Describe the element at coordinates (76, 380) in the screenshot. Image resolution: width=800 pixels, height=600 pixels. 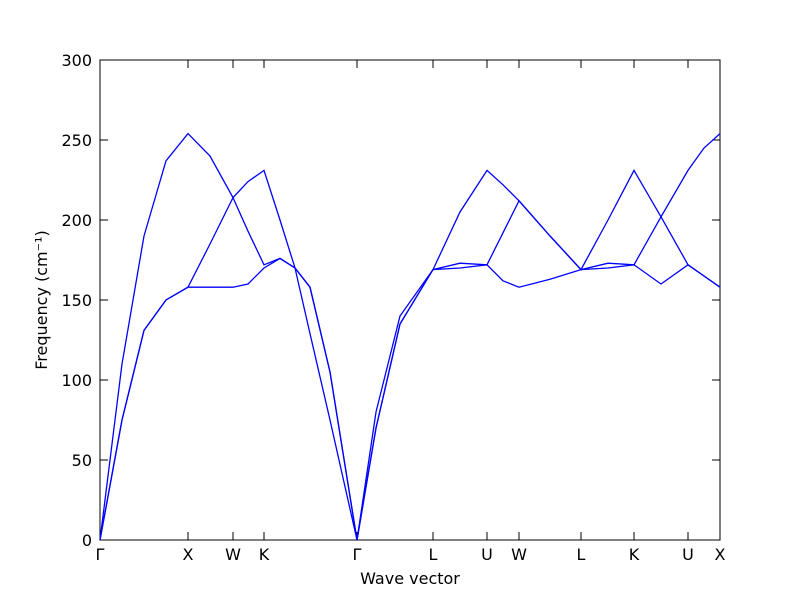
I see `y-tick-label: 100` at that location.